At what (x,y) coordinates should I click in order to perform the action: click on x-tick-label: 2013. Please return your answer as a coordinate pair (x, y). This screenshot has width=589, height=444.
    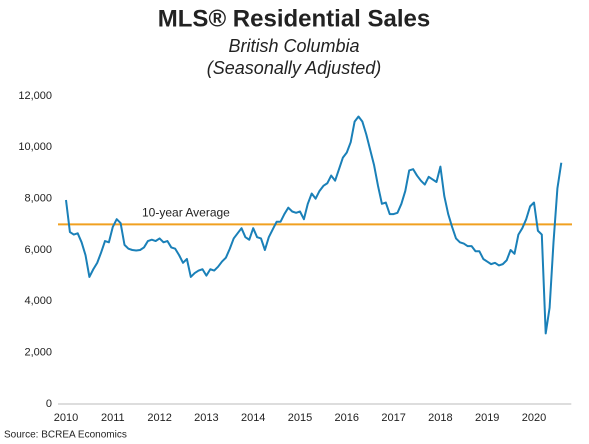
    Looking at the image, I should click on (206, 418).